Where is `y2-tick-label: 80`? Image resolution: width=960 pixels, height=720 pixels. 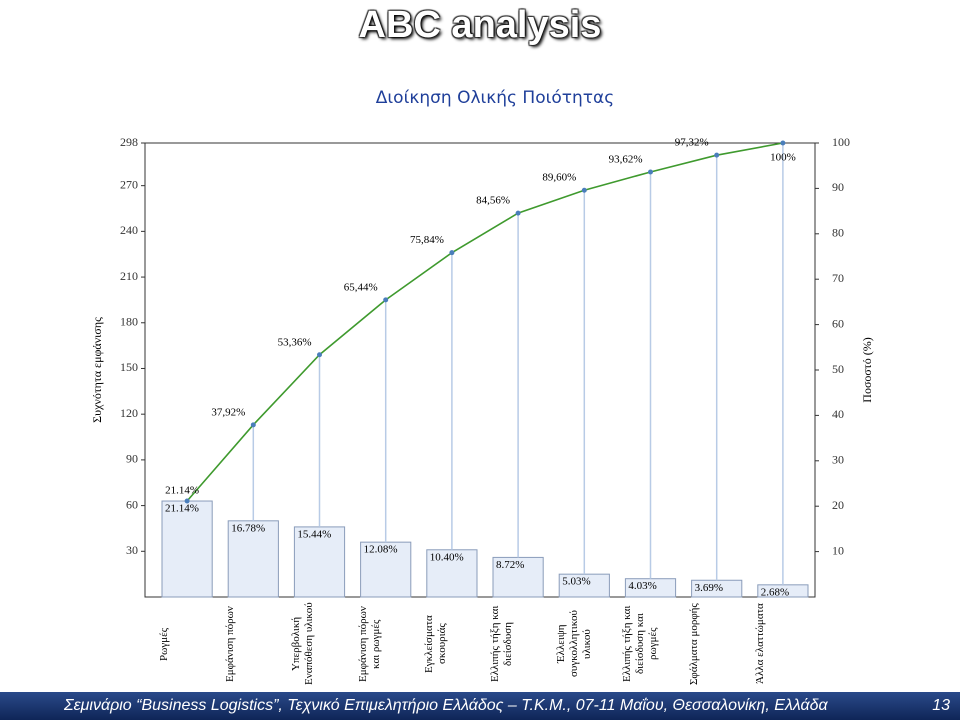 y2-tick-label: 80 is located at coordinates (838, 233).